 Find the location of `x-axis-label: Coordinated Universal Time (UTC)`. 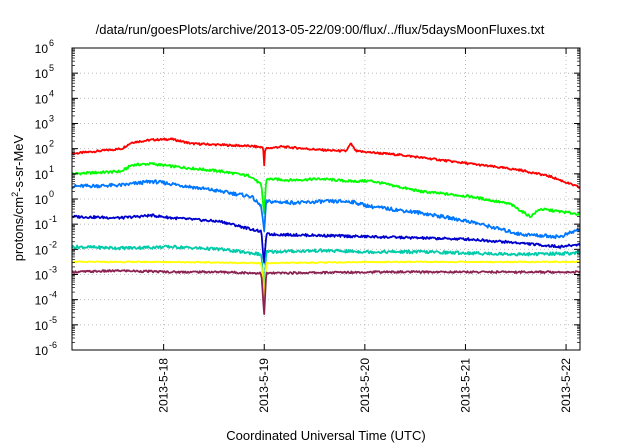

x-axis-label: Coordinated Universal Time (UTC) is located at coordinates (326, 435).